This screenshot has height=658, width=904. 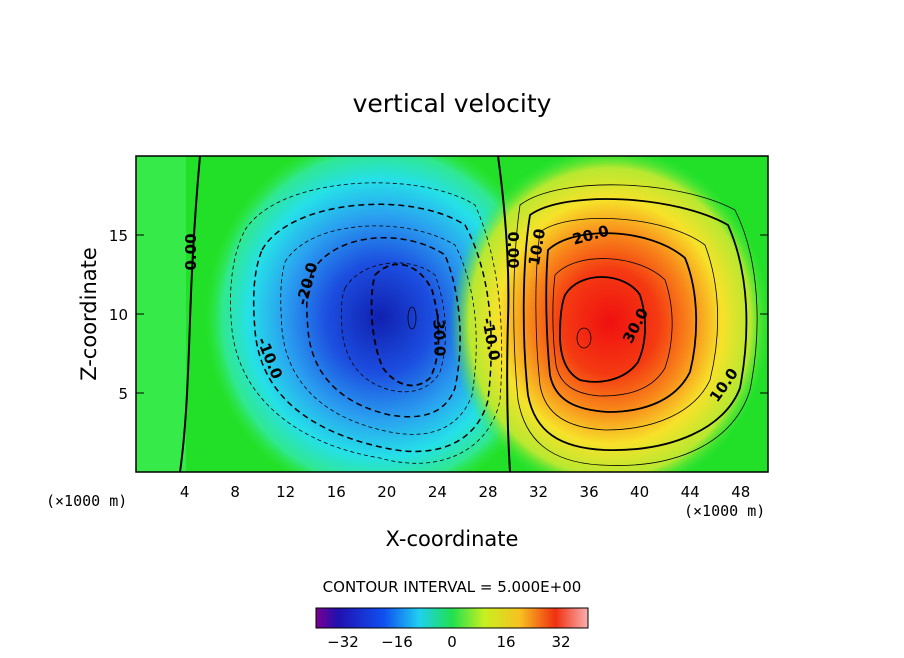 I want to click on y-tick-label: 10, so click(x=118, y=315).